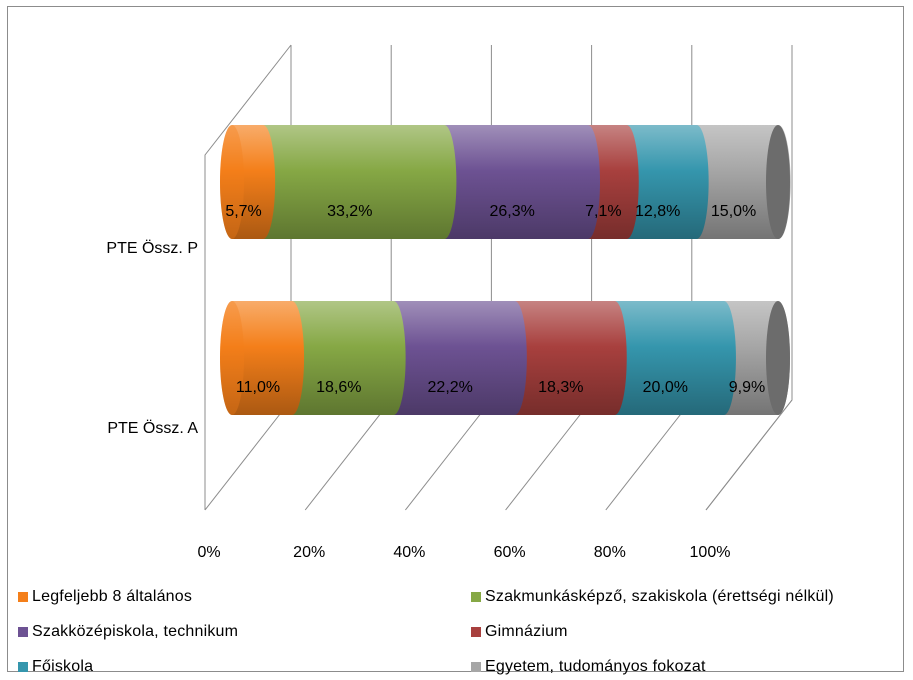 The image size is (913, 680). I want to click on side-wall, so click(248, 277).